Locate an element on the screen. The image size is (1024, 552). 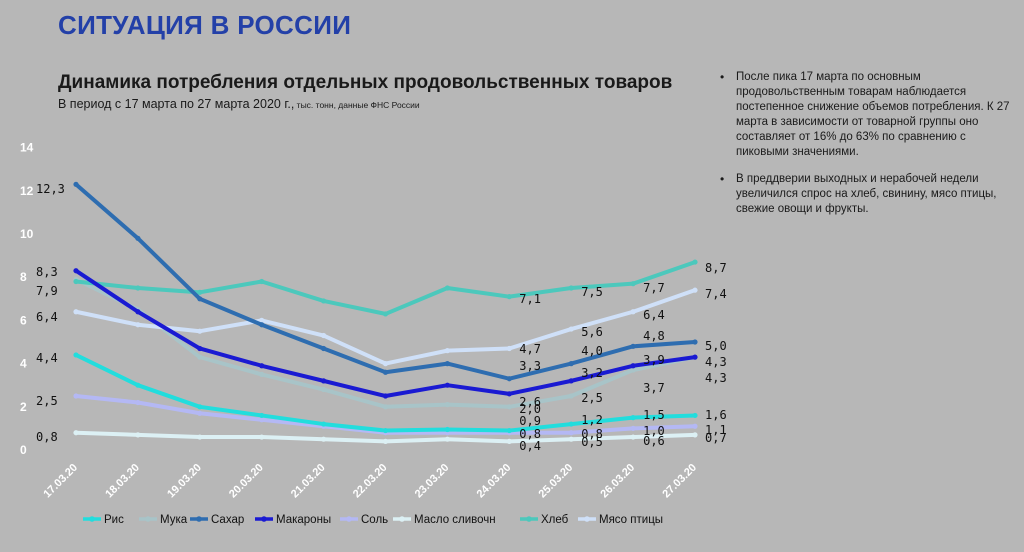
data-label: 2,0 is located at coordinates (530, 409).